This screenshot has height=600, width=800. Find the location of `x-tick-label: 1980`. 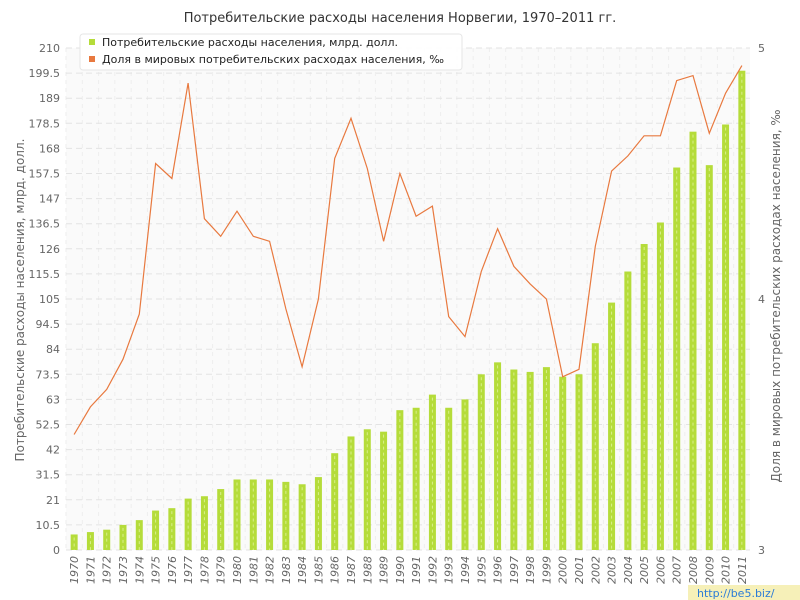

x-tick-label: 1980 is located at coordinates (237, 570).